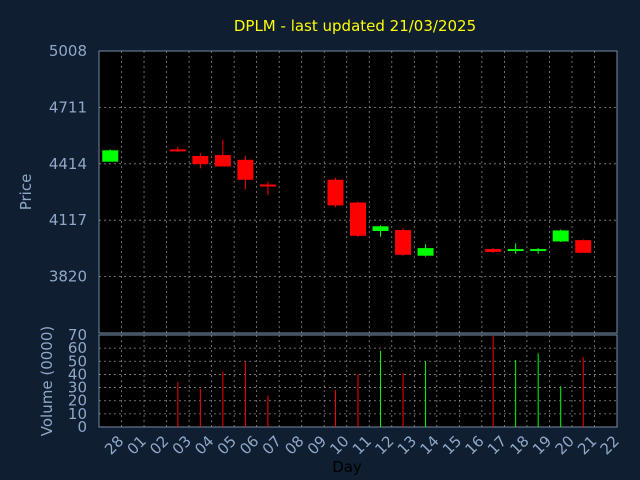  What do you see at coordinates (68, 51) in the screenshot?
I see `price-tick-label: 5008` at bounding box center [68, 51].